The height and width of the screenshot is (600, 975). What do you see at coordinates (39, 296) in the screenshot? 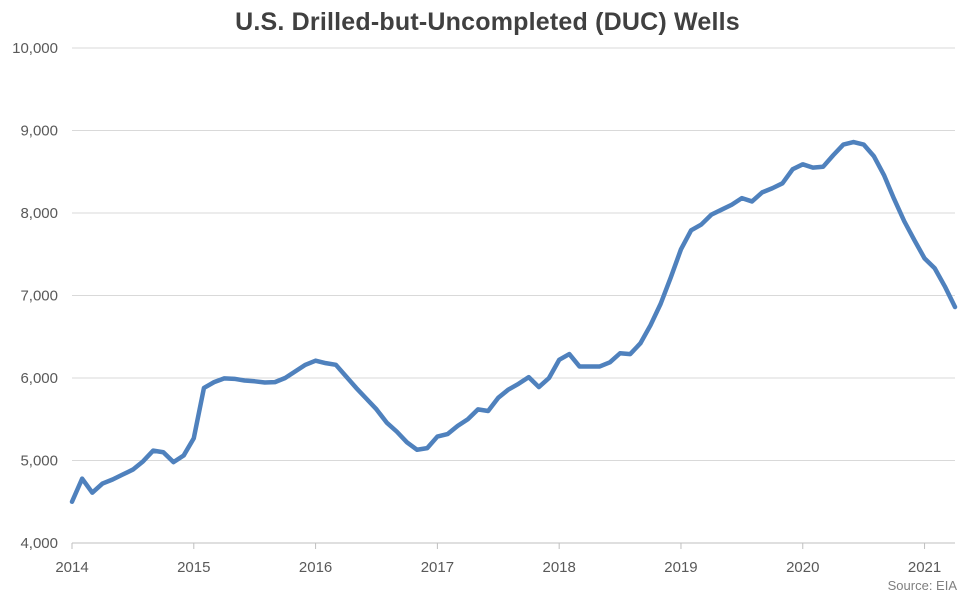
I see `y-tick-label: 7,000` at bounding box center [39, 296].